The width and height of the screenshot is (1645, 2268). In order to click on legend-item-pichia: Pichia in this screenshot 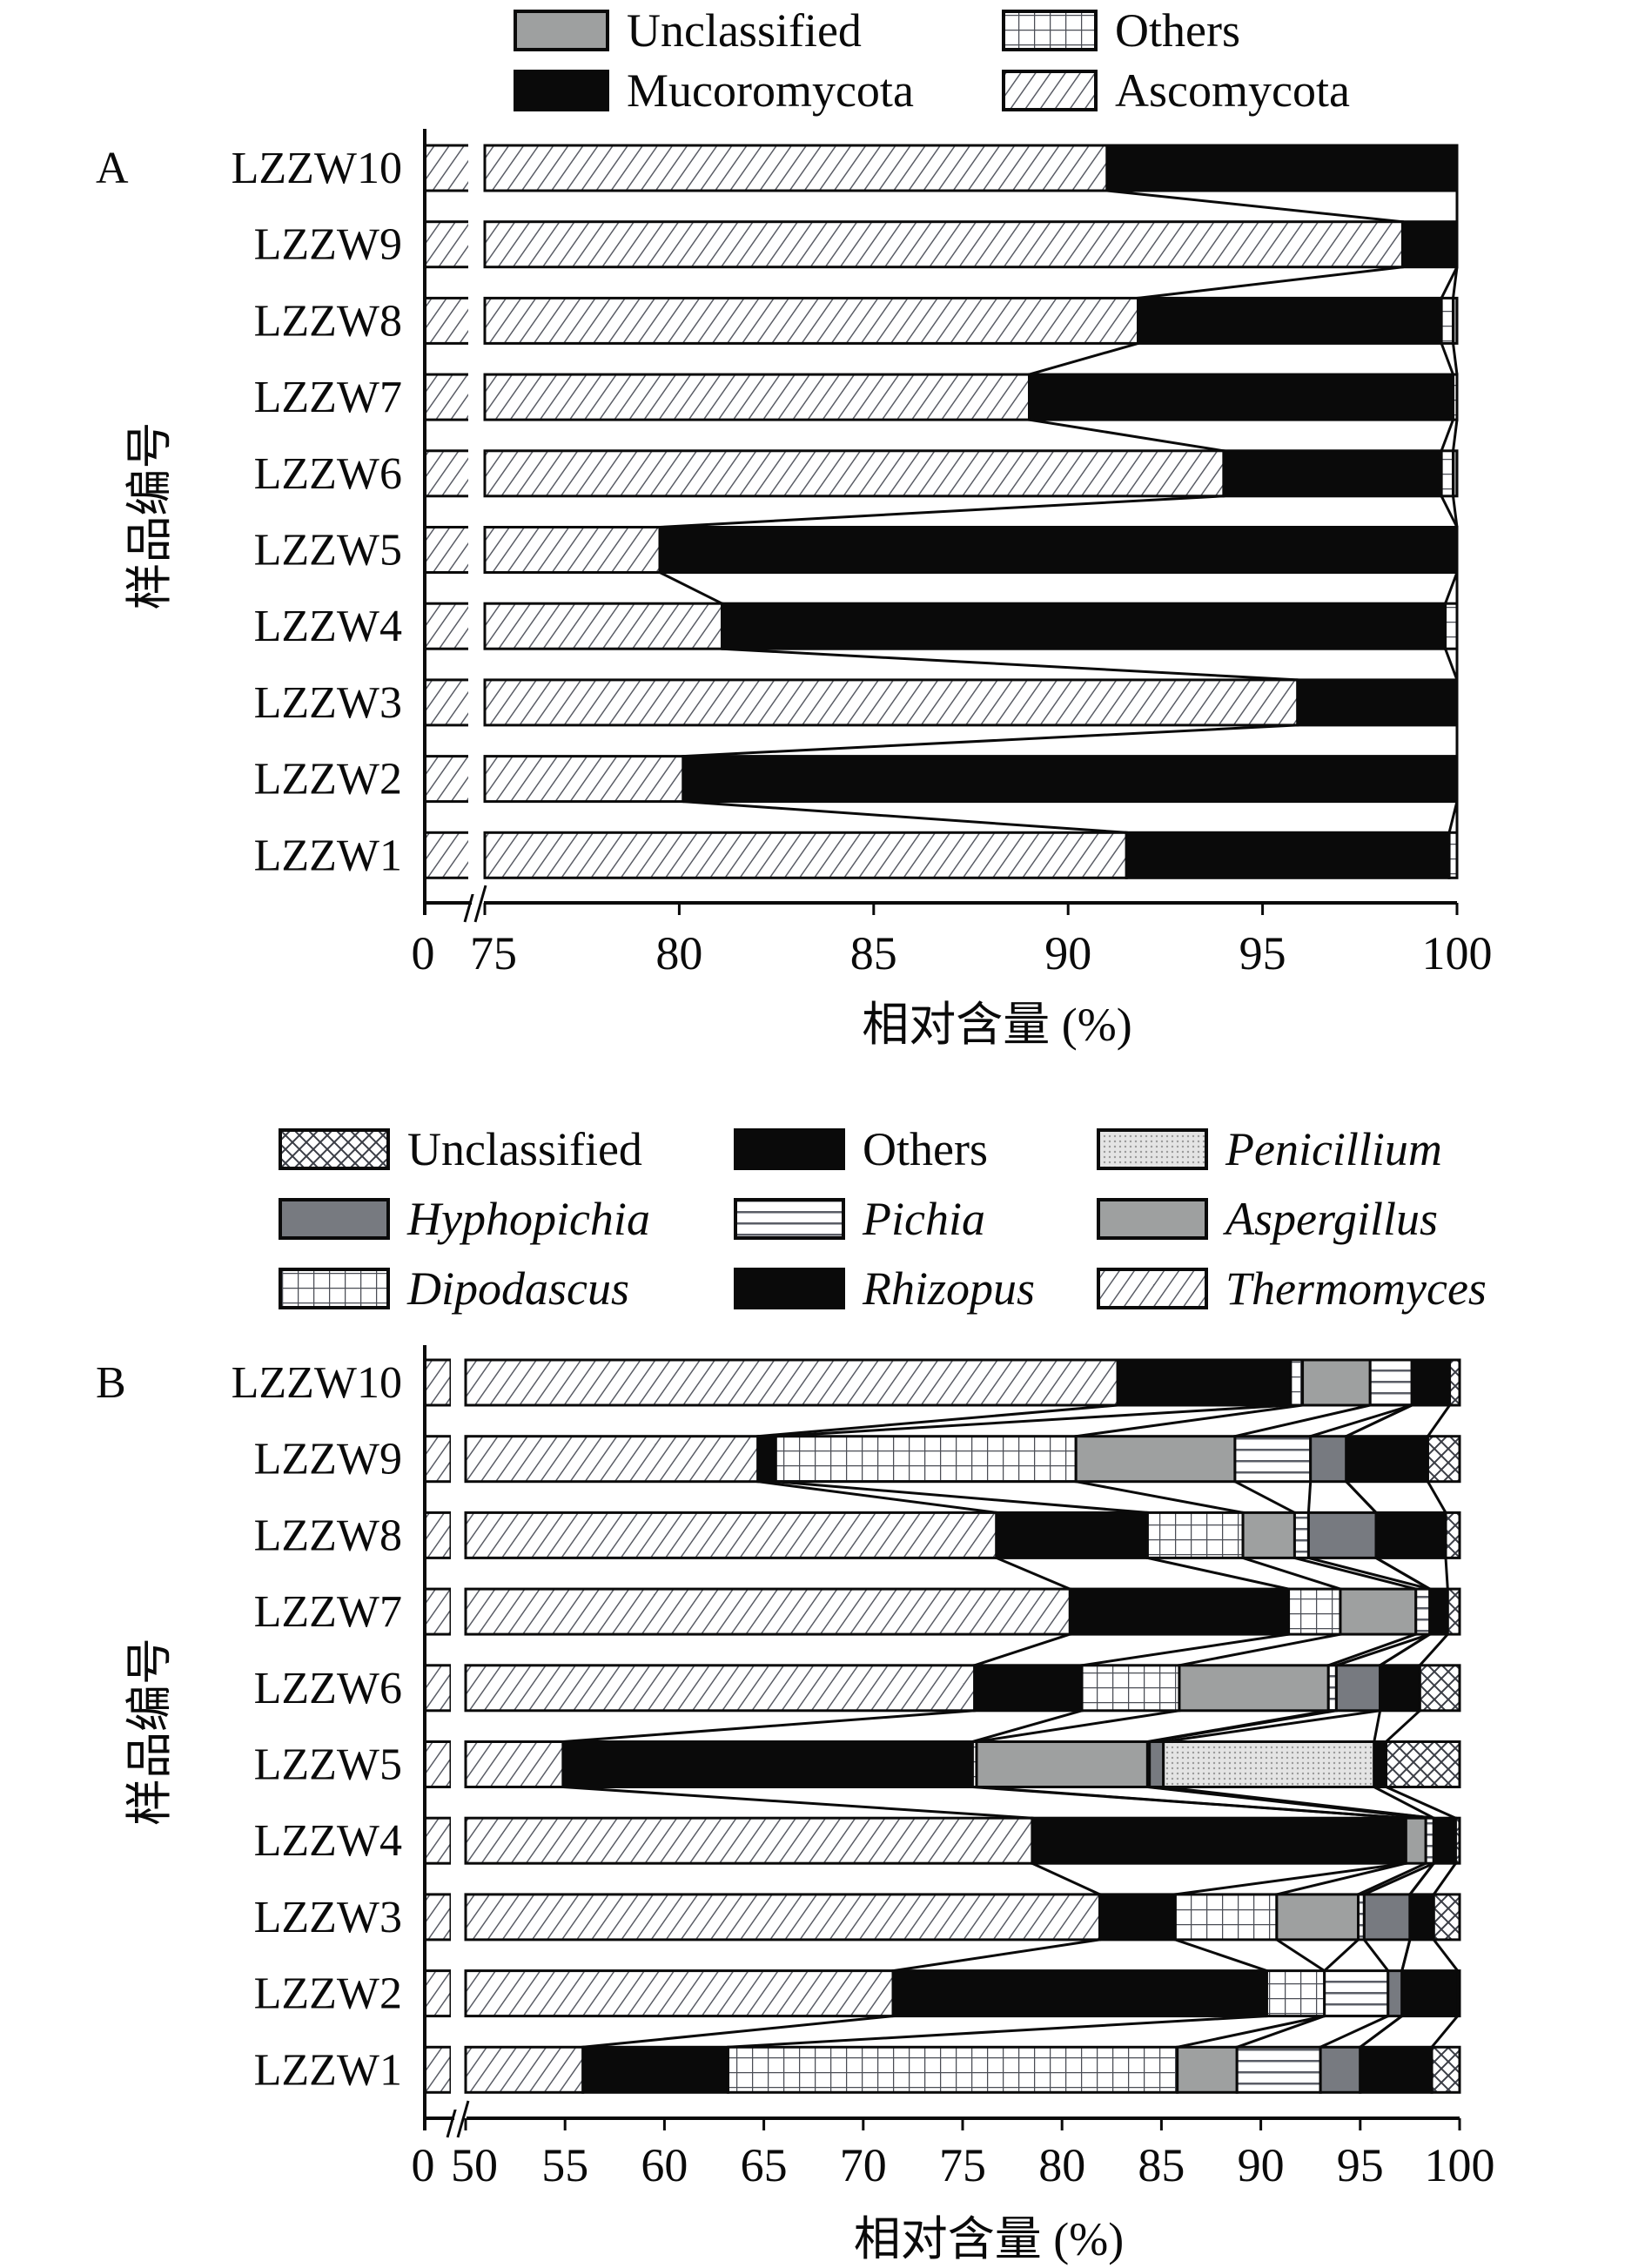, I will do `click(860, 1219)`.